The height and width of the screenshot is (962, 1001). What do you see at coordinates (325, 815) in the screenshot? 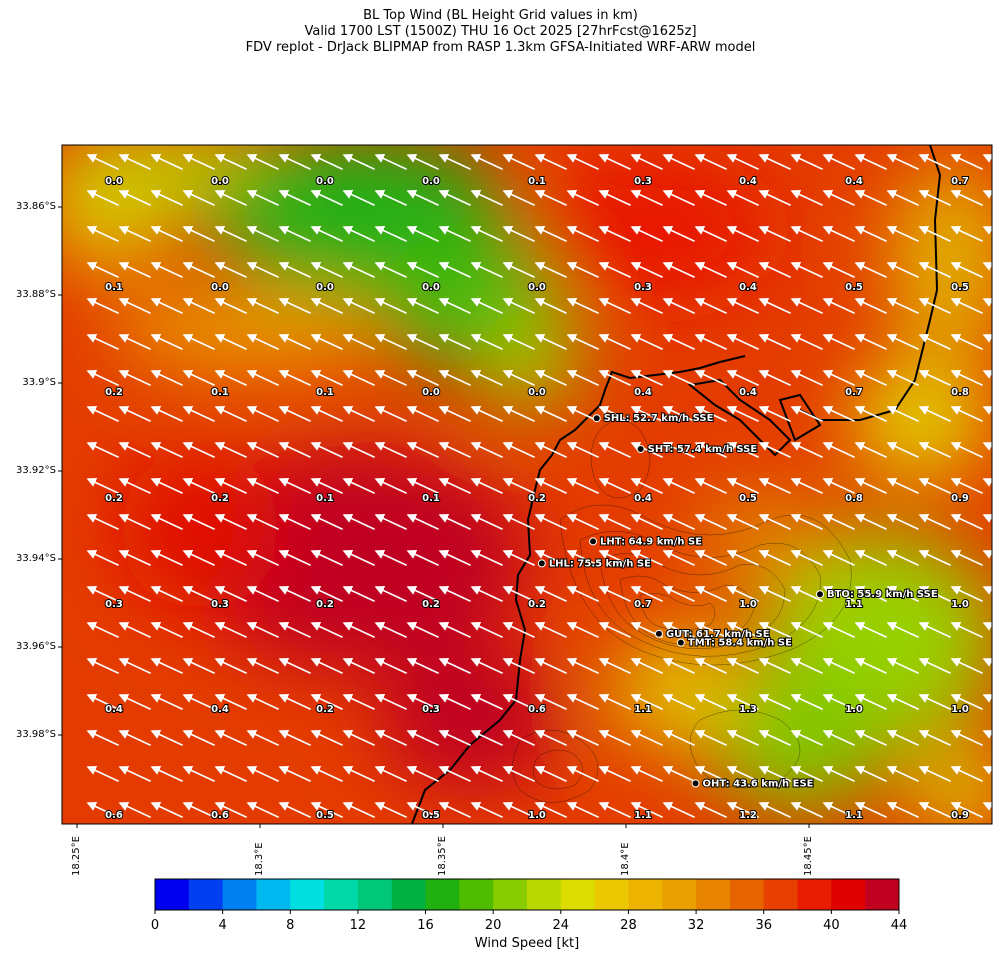
I see `grid-value-label: 0.5` at bounding box center [325, 815].